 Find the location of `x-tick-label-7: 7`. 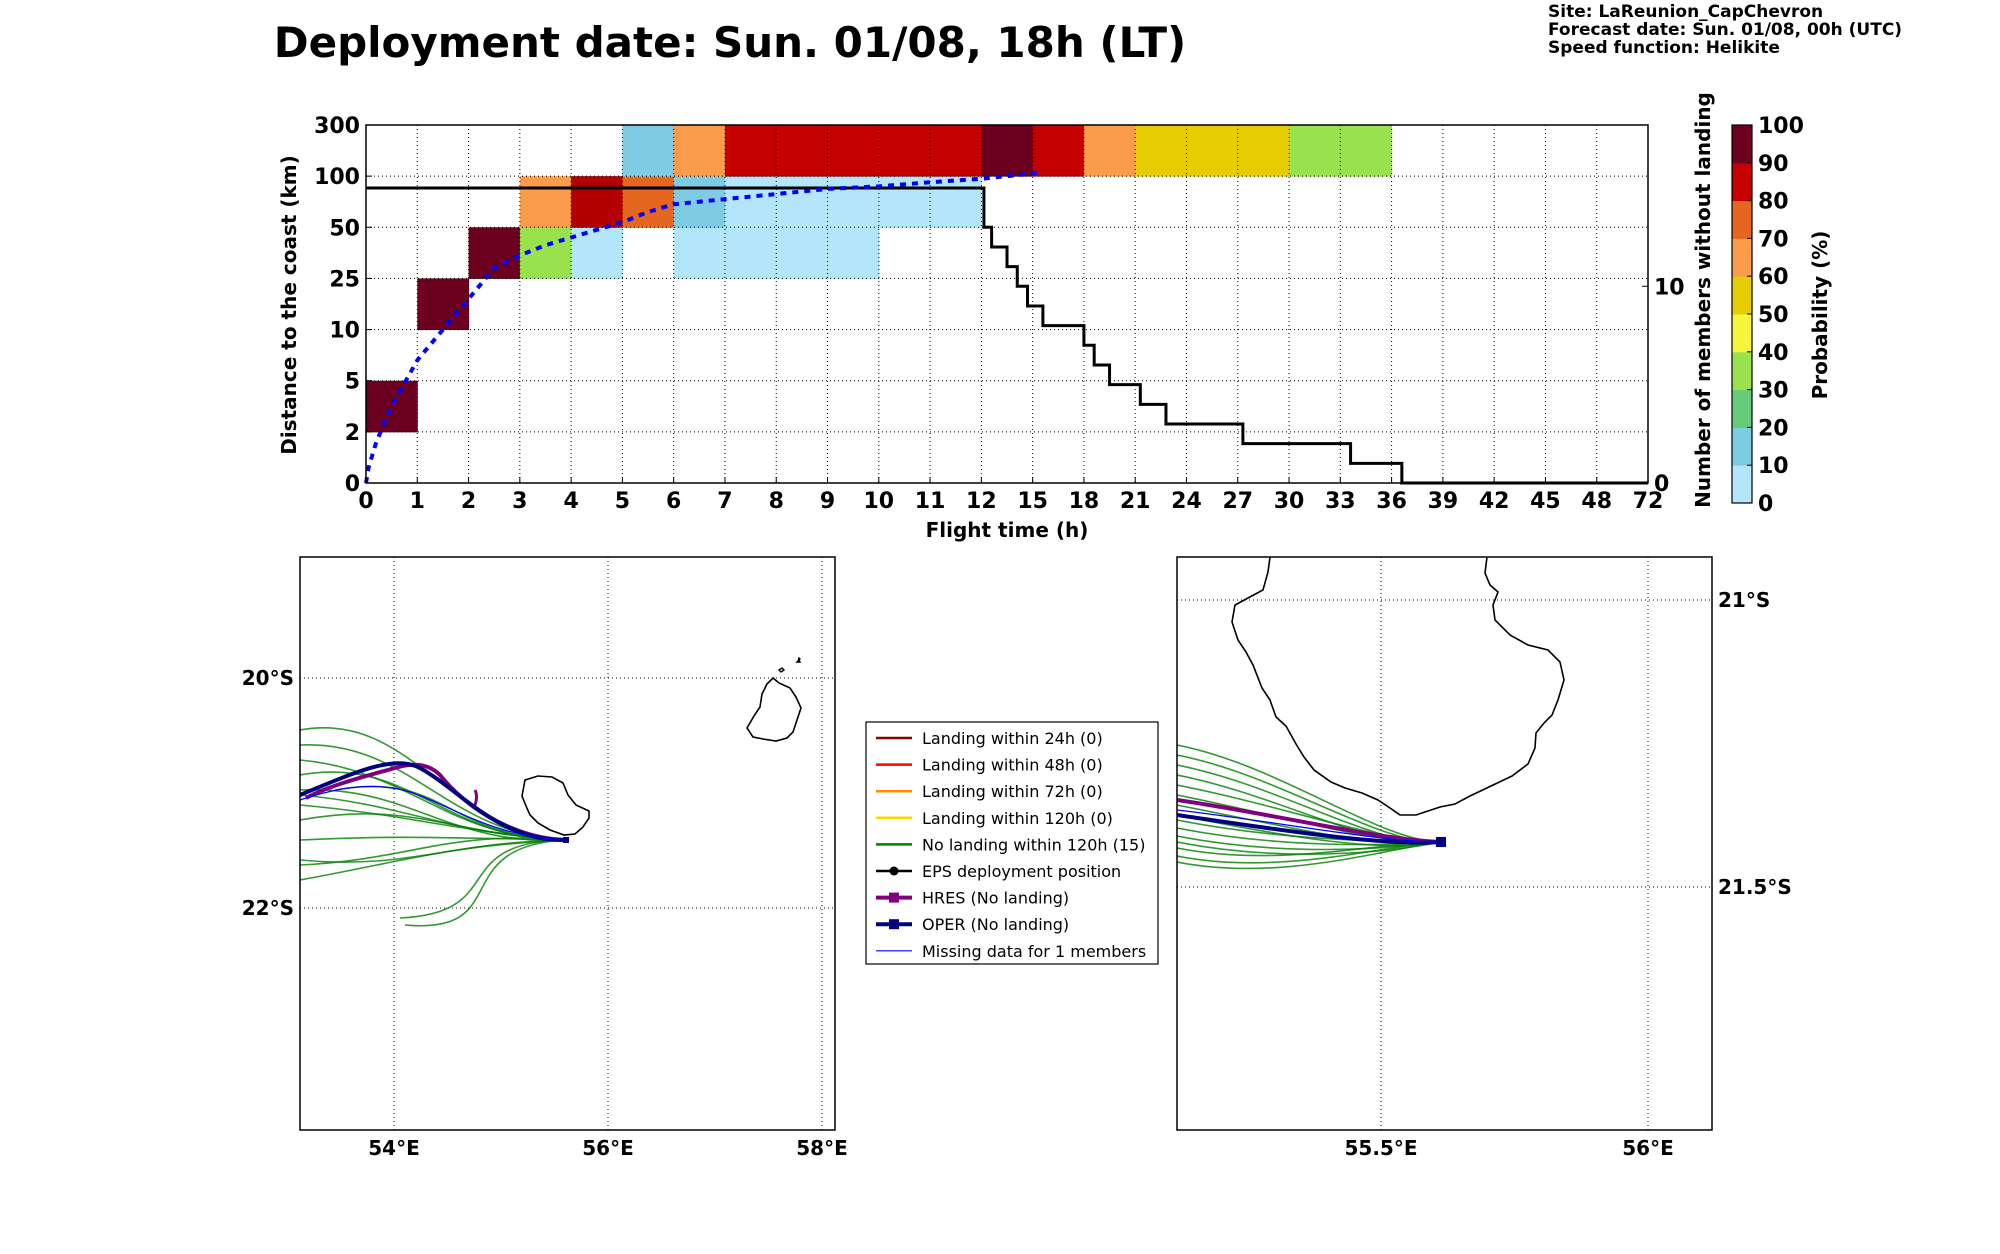

x-tick-label-7: 7 is located at coordinates (724, 501).